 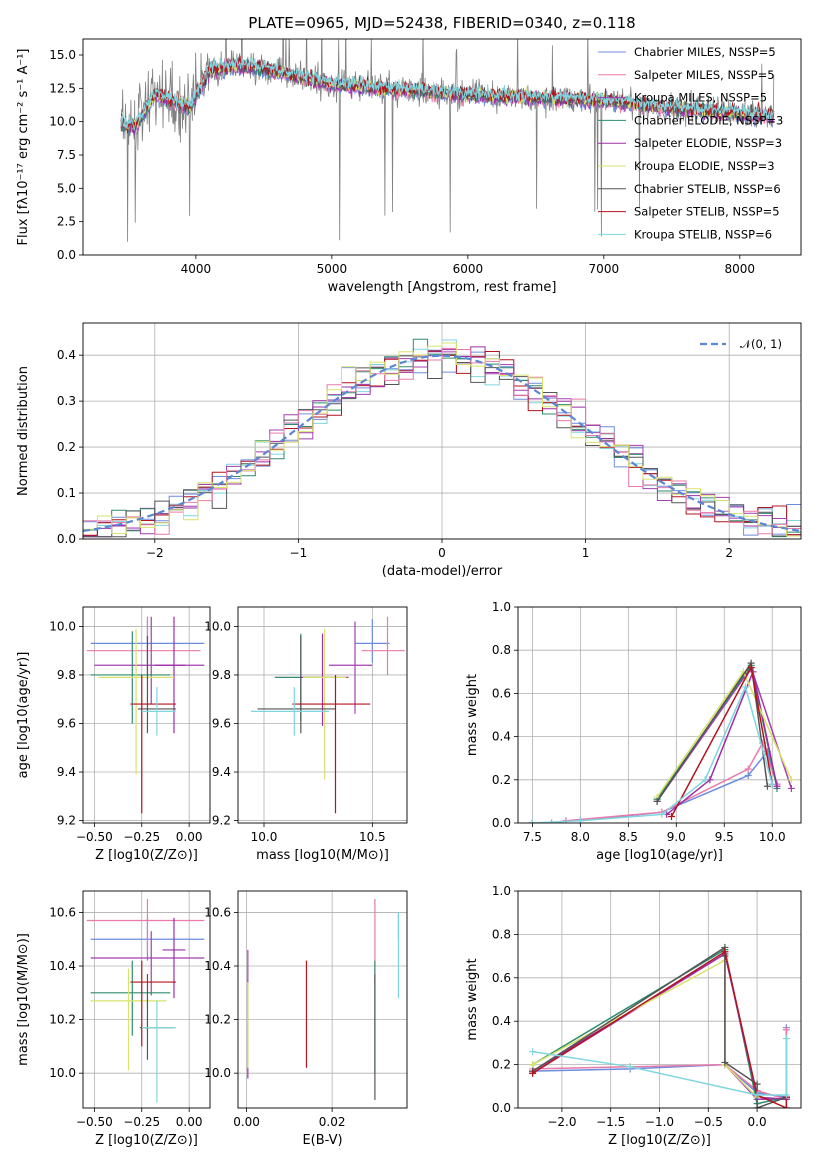 I want to click on y-tick-label: 15.0, so click(x=62, y=55).